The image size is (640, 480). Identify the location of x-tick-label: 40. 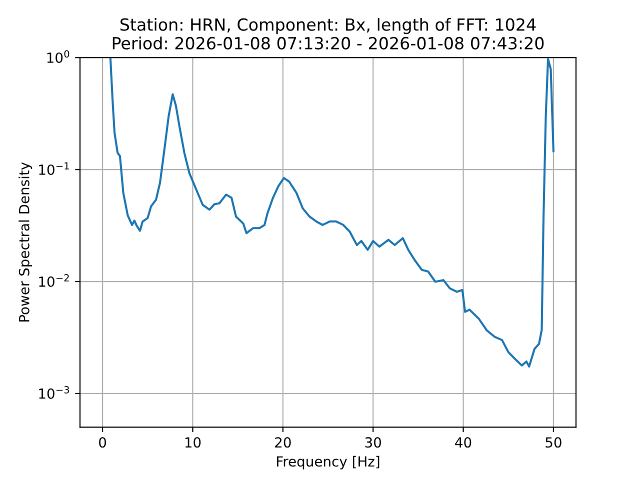
(463, 442).